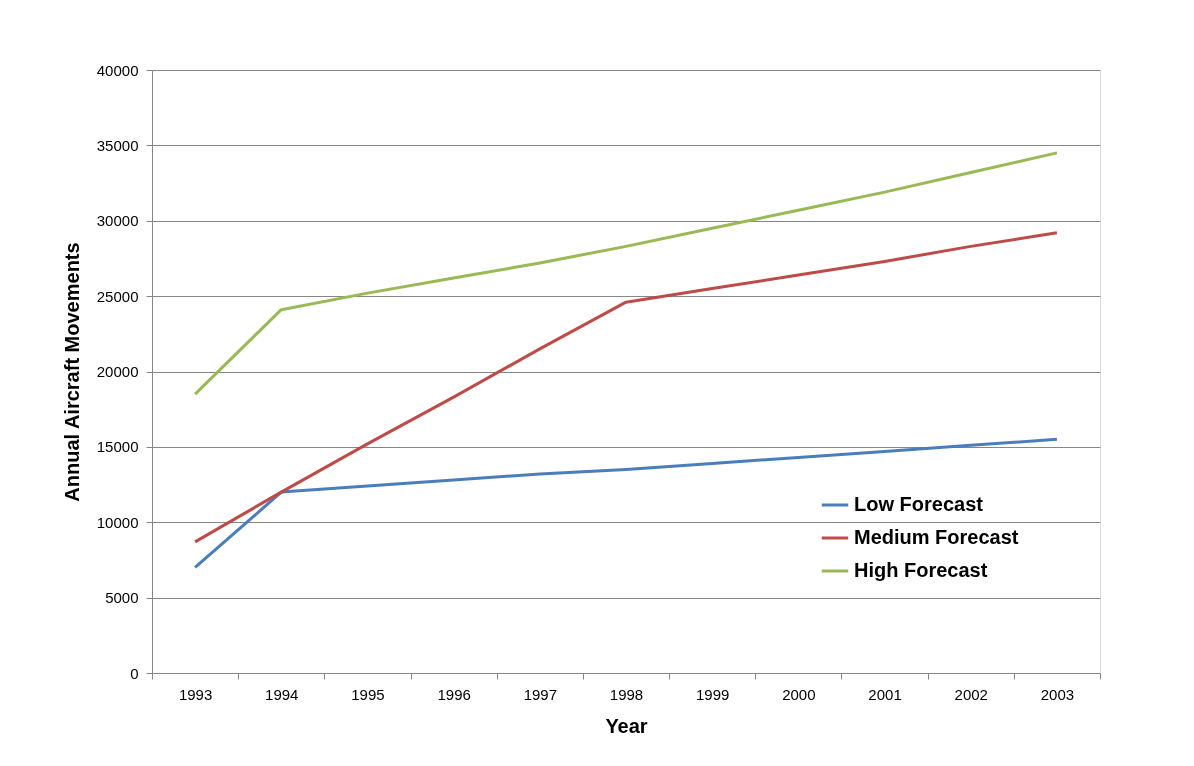 The width and height of the screenshot is (1194, 766). Describe the element at coordinates (919, 504) in the screenshot. I see `legend-label: Low Forecast` at that location.